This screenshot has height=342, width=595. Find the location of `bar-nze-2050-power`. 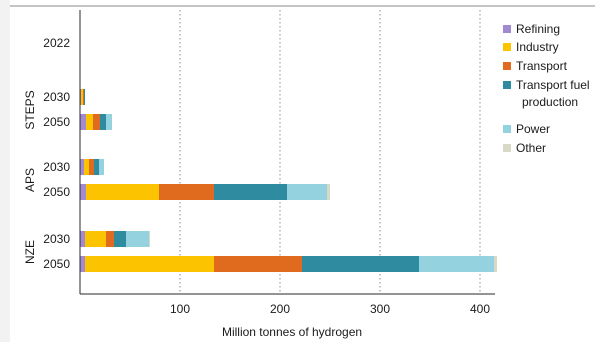

bar-nze-2050-power is located at coordinates (456, 264).